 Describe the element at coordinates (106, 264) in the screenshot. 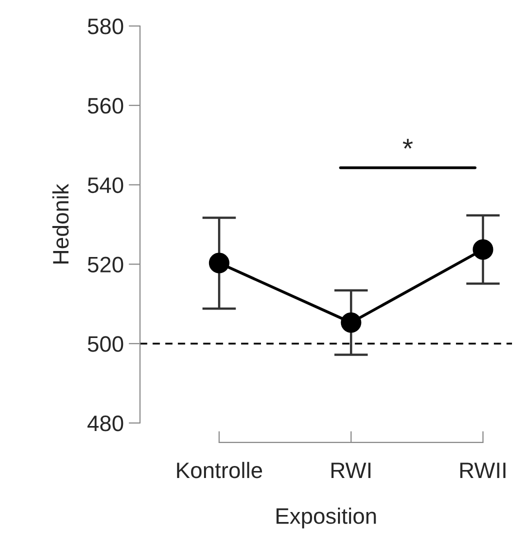

I see `y-tick-label: 520` at that location.